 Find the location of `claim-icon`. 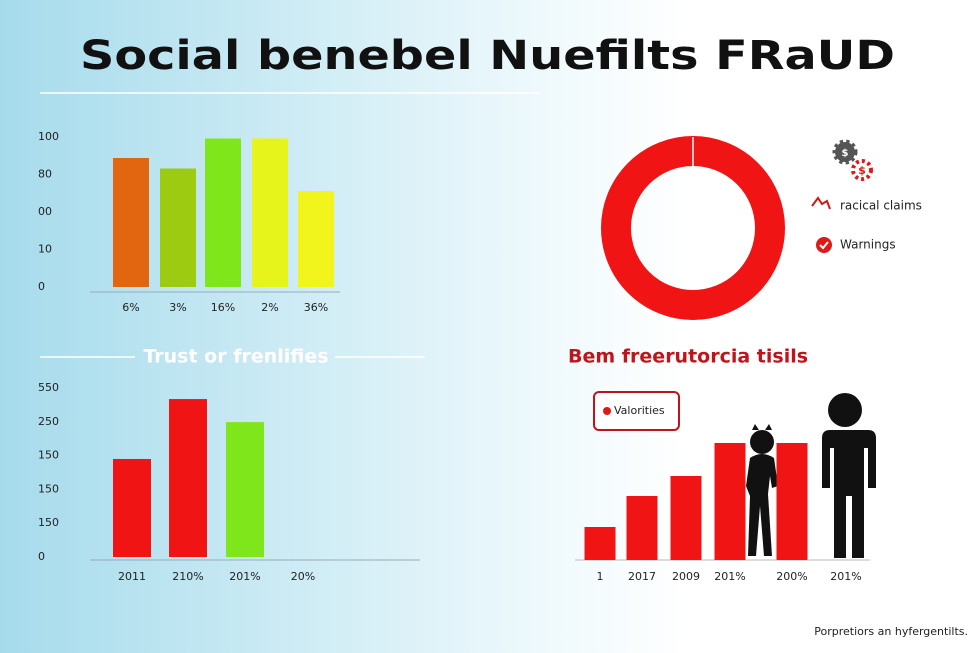

claim-icon is located at coordinates (821, 203).